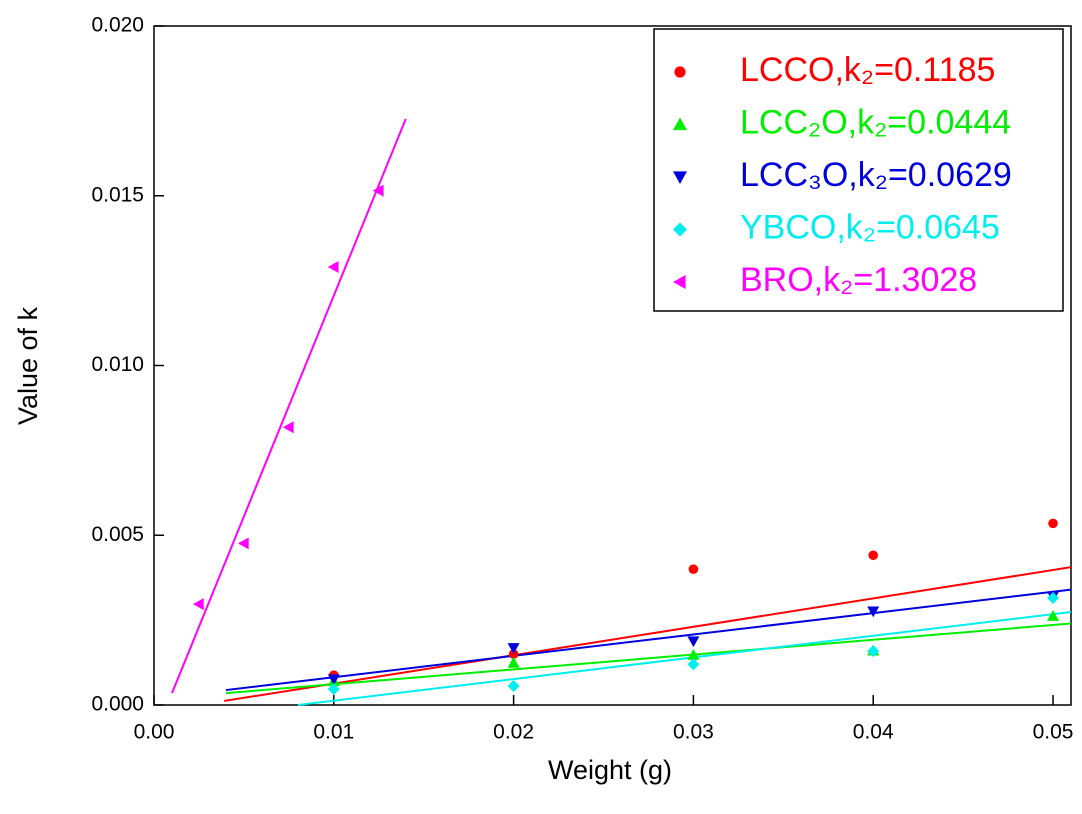 The width and height of the screenshot is (1082, 814). I want to click on y-tick-label: 0.010, so click(117, 364).